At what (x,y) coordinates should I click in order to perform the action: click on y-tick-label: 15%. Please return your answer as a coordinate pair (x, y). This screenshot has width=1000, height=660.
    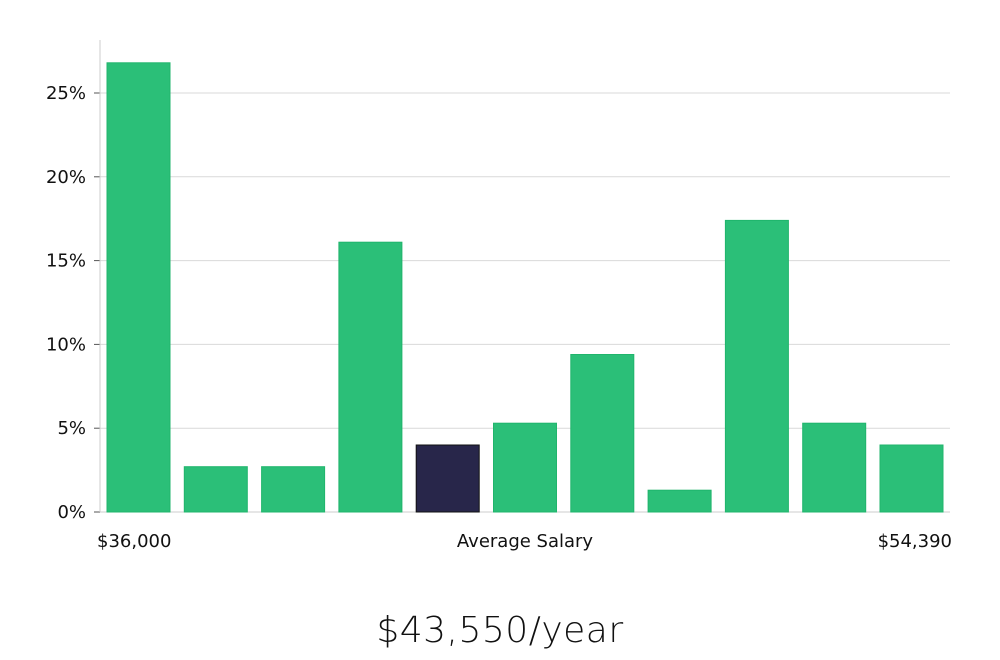
    Looking at the image, I should click on (66, 261).